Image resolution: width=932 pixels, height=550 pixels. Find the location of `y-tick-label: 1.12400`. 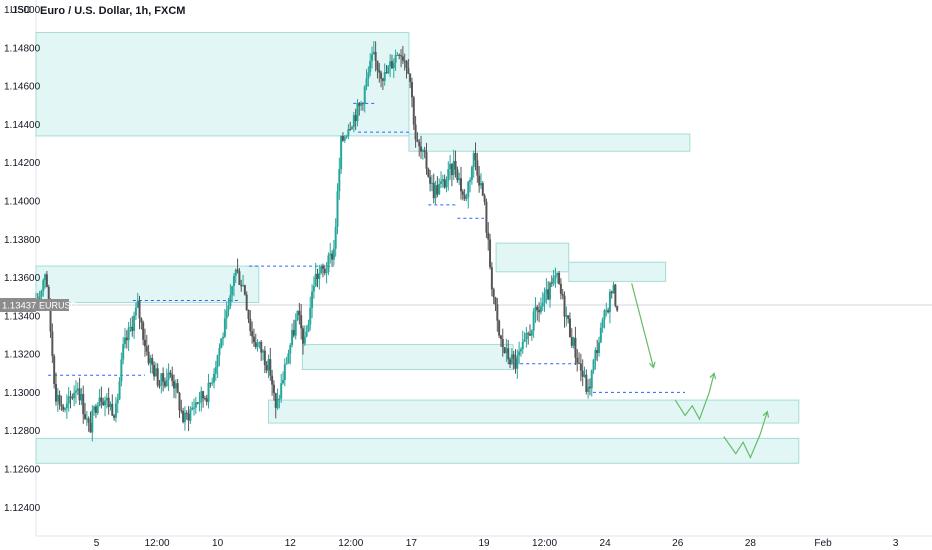

y-tick-label: 1.12400 is located at coordinates (22, 508).